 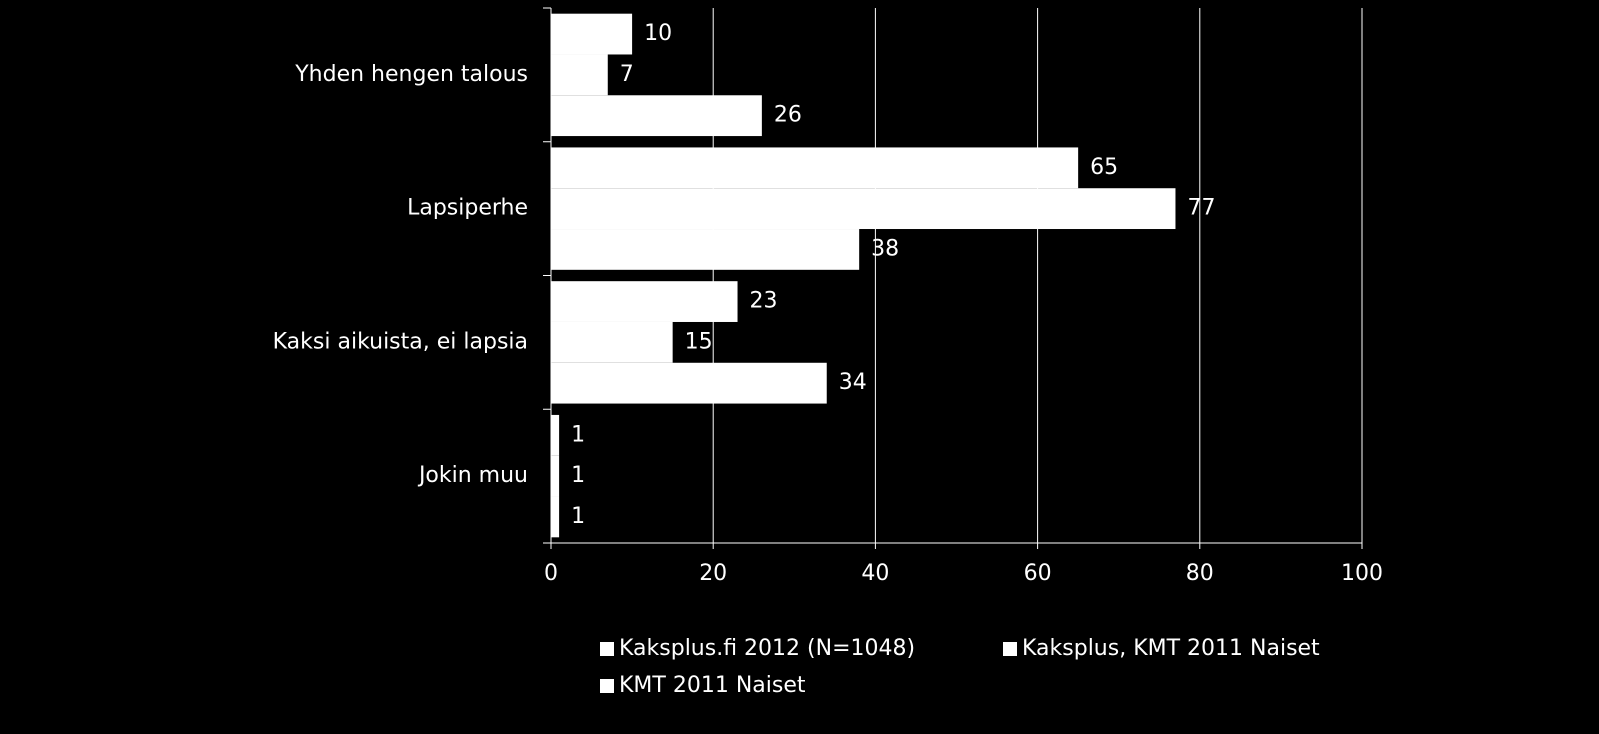 I want to click on legend-label: KMT 2011 Naiset, so click(x=712, y=685).